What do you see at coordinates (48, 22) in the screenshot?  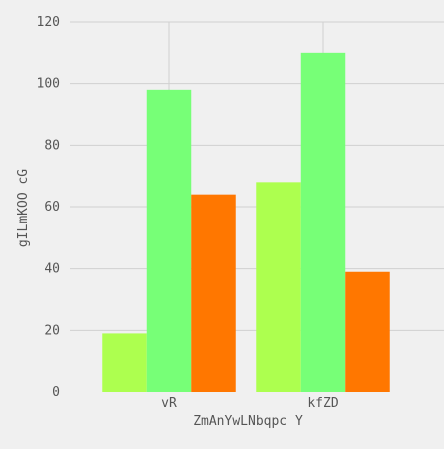 I see `y-tick-label-6: 120` at bounding box center [48, 22].